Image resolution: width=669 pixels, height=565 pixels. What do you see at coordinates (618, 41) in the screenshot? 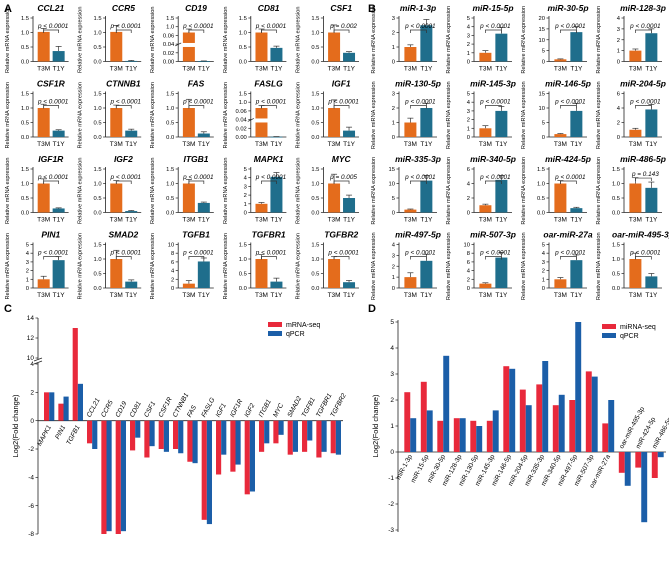
I see `y-tick-label: 2` at bounding box center [618, 41].